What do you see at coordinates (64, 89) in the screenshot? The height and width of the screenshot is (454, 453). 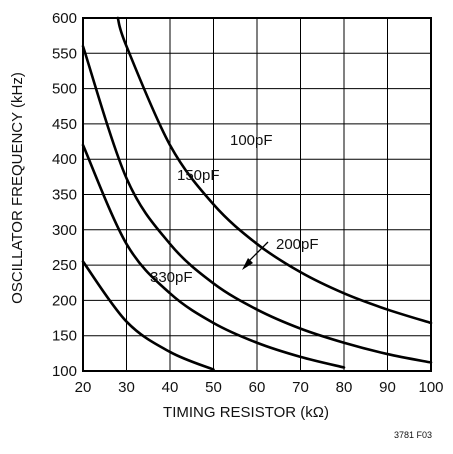 I see `y-tick-label: 500` at bounding box center [64, 89].